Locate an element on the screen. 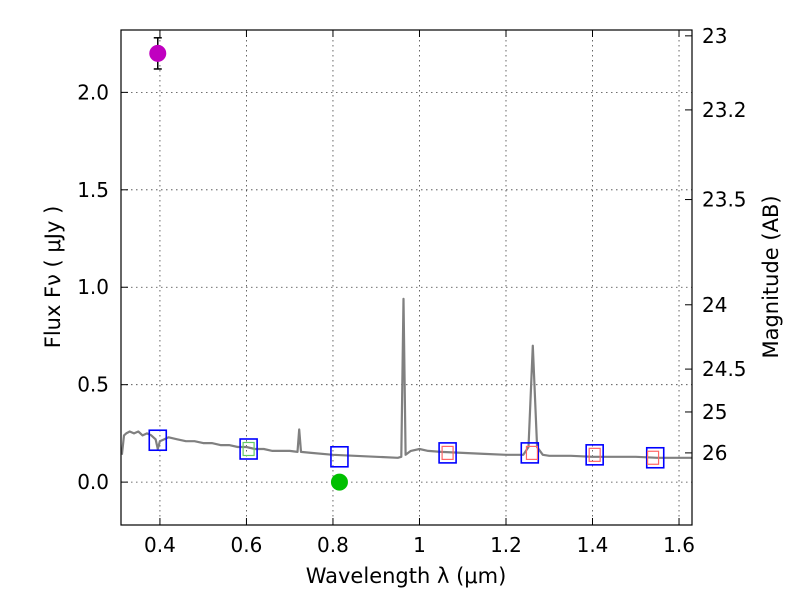 Image resolution: width=800 pixels, height=600 pixels. y-axis-right-label: Magnitude (AB) is located at coordinates (771, 276).